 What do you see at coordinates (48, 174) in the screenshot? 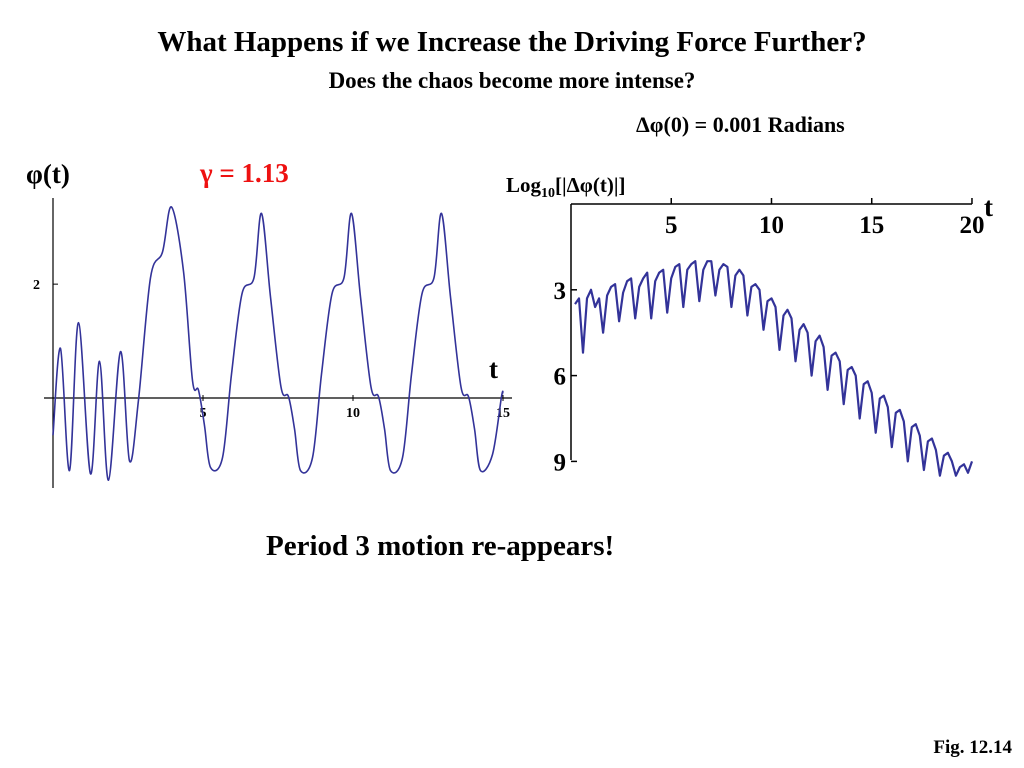
I see `phi-y-axis-label: φ(t)` at bounding box center [48, 174].